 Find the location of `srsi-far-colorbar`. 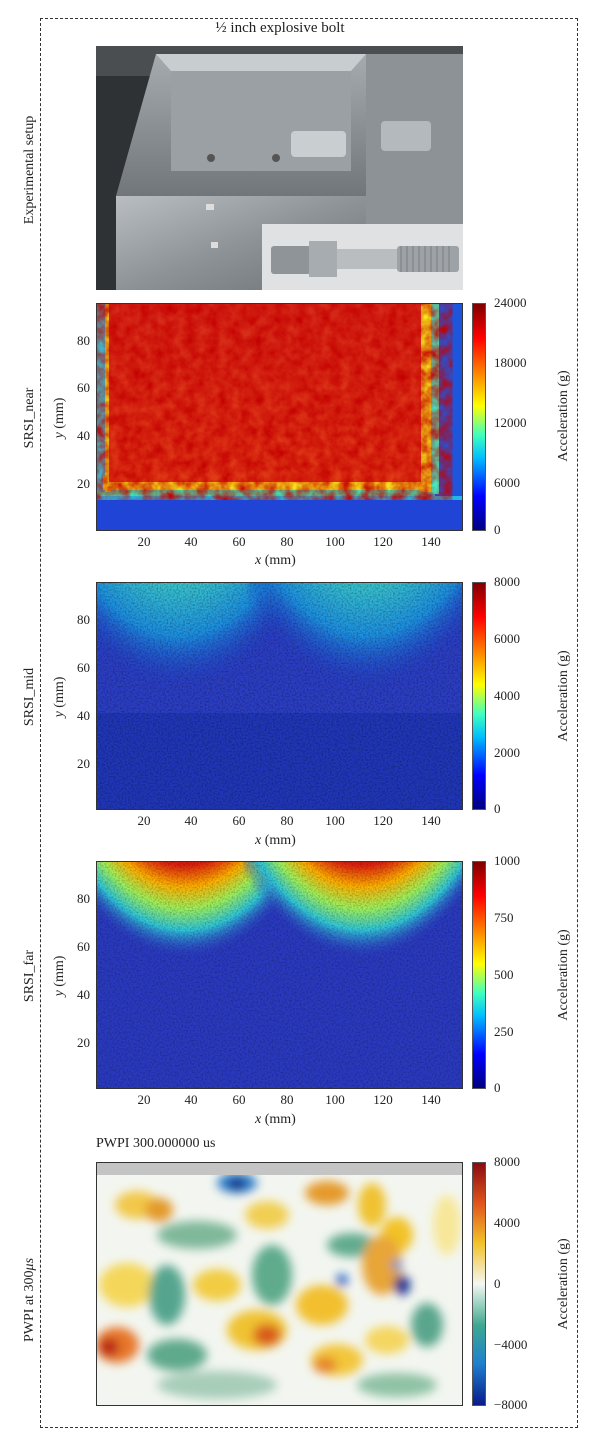

srsi-far-colorbar is located at coordinates (479, 975).